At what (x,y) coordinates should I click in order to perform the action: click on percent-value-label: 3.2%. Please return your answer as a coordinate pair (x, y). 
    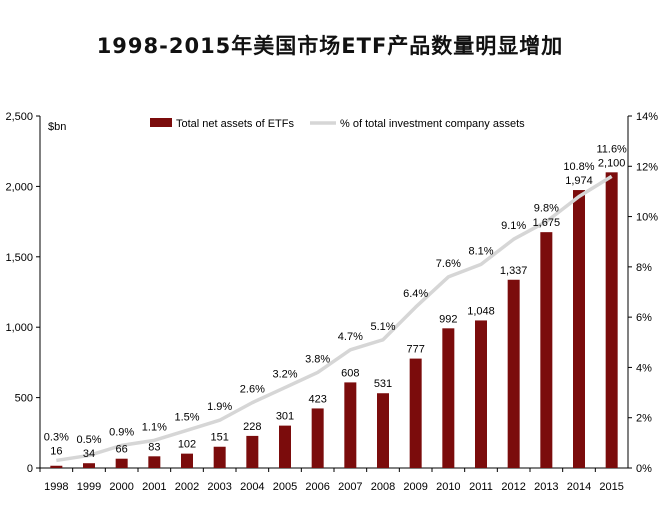
    Looking at the image, I should click on (284, 375).